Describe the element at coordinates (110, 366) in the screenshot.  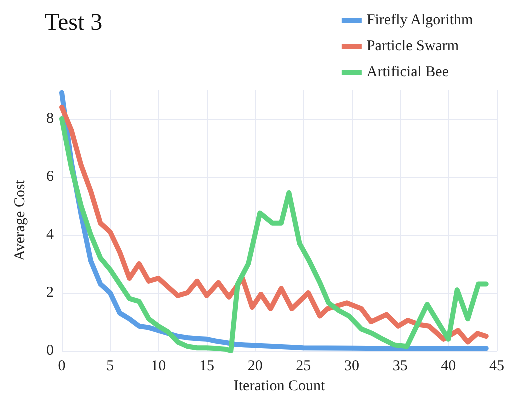
I see `x-tick-label: 5` at that location.